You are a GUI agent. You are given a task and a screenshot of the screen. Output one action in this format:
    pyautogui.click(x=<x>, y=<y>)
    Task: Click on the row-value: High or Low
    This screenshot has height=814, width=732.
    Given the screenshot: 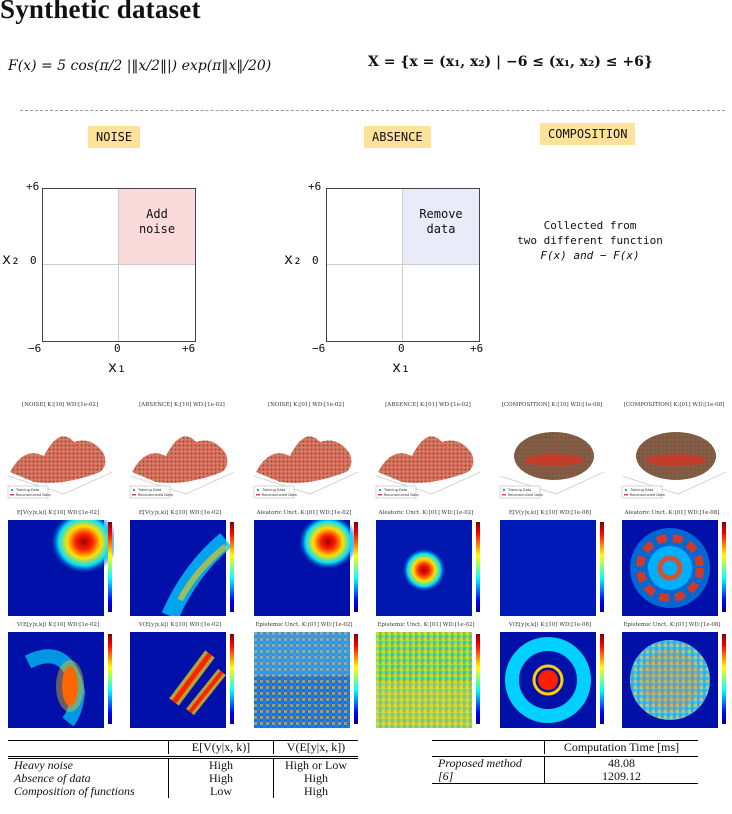 What is the action you would take?
    pyautogui.click(x=316, y=765)
    